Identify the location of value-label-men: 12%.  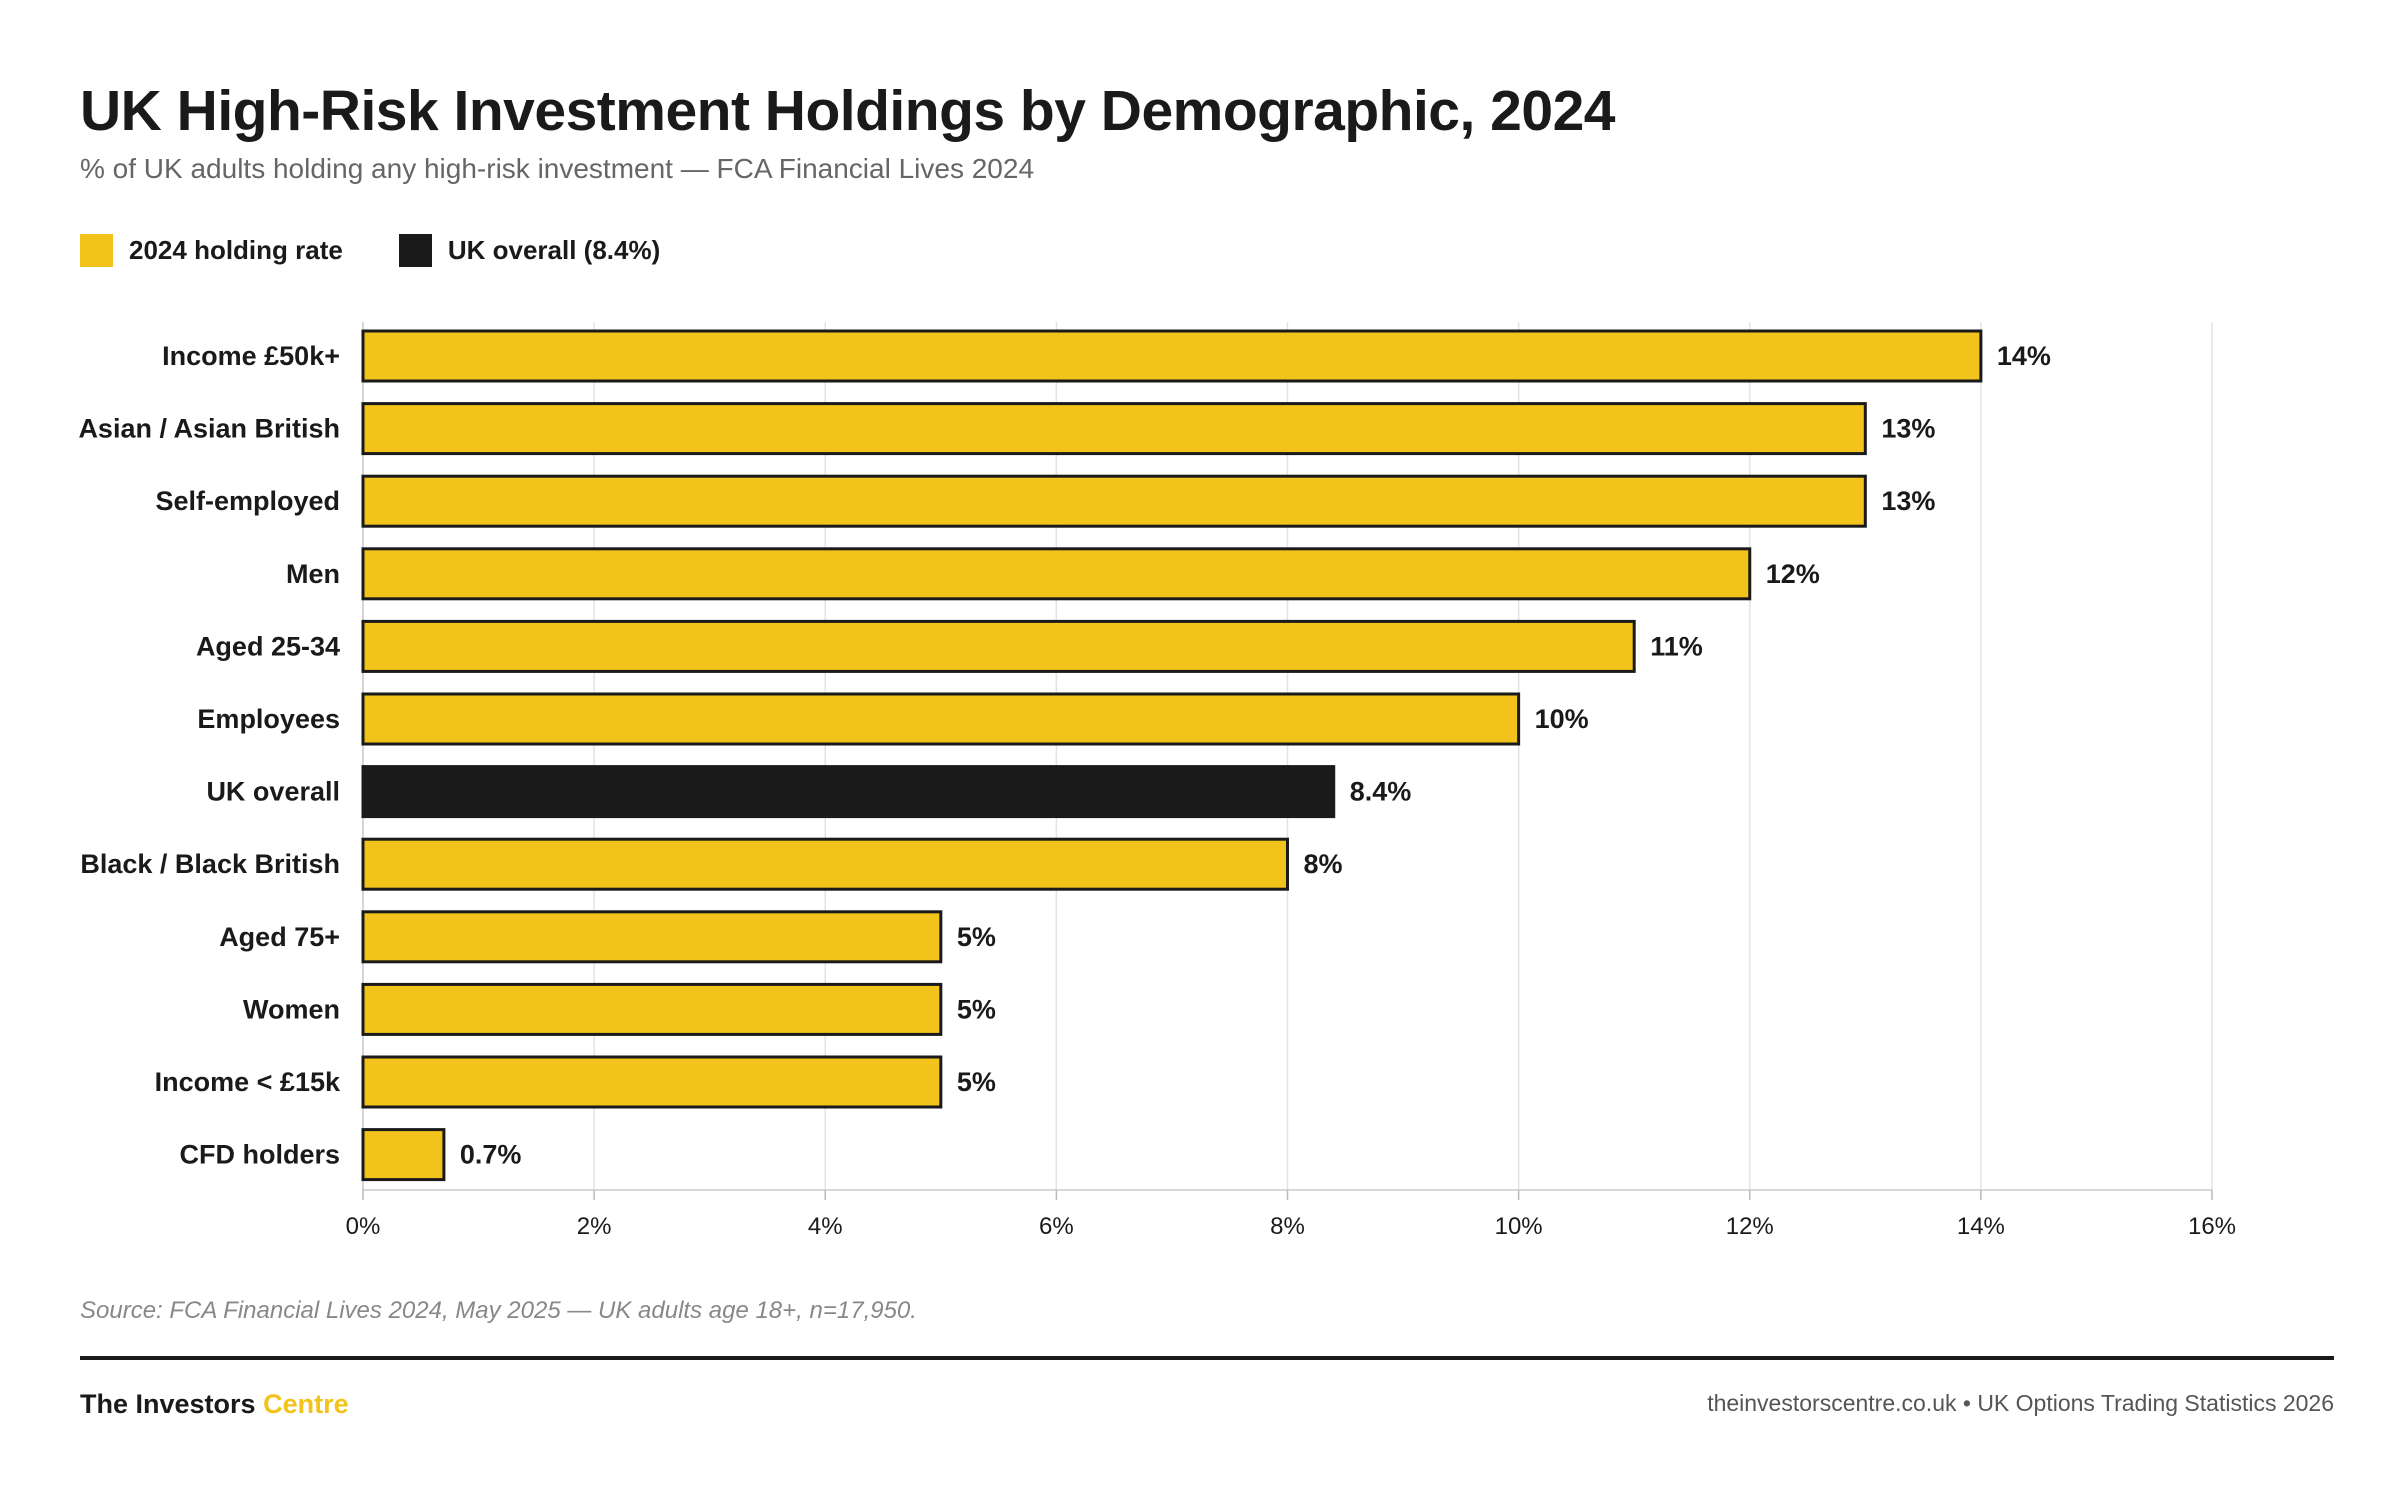
(1793, 574).